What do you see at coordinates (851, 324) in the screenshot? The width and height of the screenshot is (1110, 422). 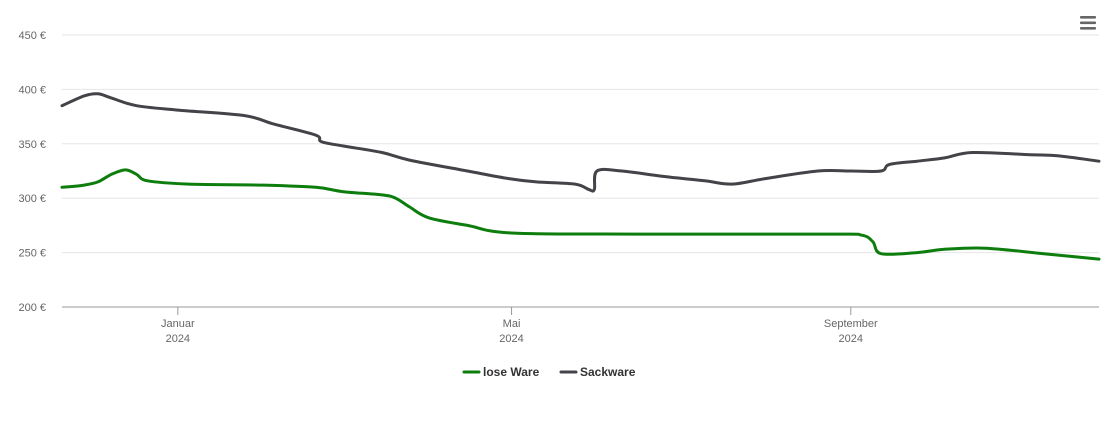 I see `x-tick-label: September` at bounding box center [851, 324].